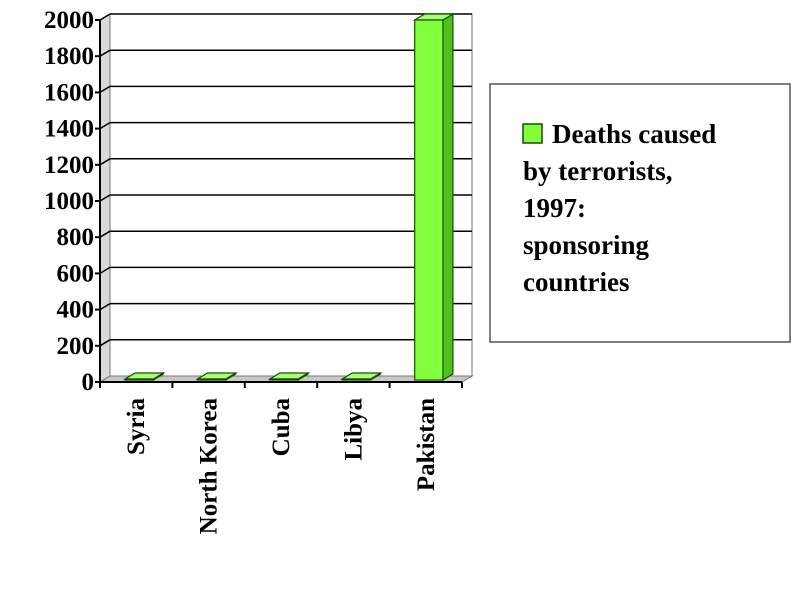 Image resolution: width=791 pixels, height=601 pixels. What do you see at coordinates (209, 466) in the screenshot?
I see `x-tick-label: North Korea` at bounding box center [209, 466].